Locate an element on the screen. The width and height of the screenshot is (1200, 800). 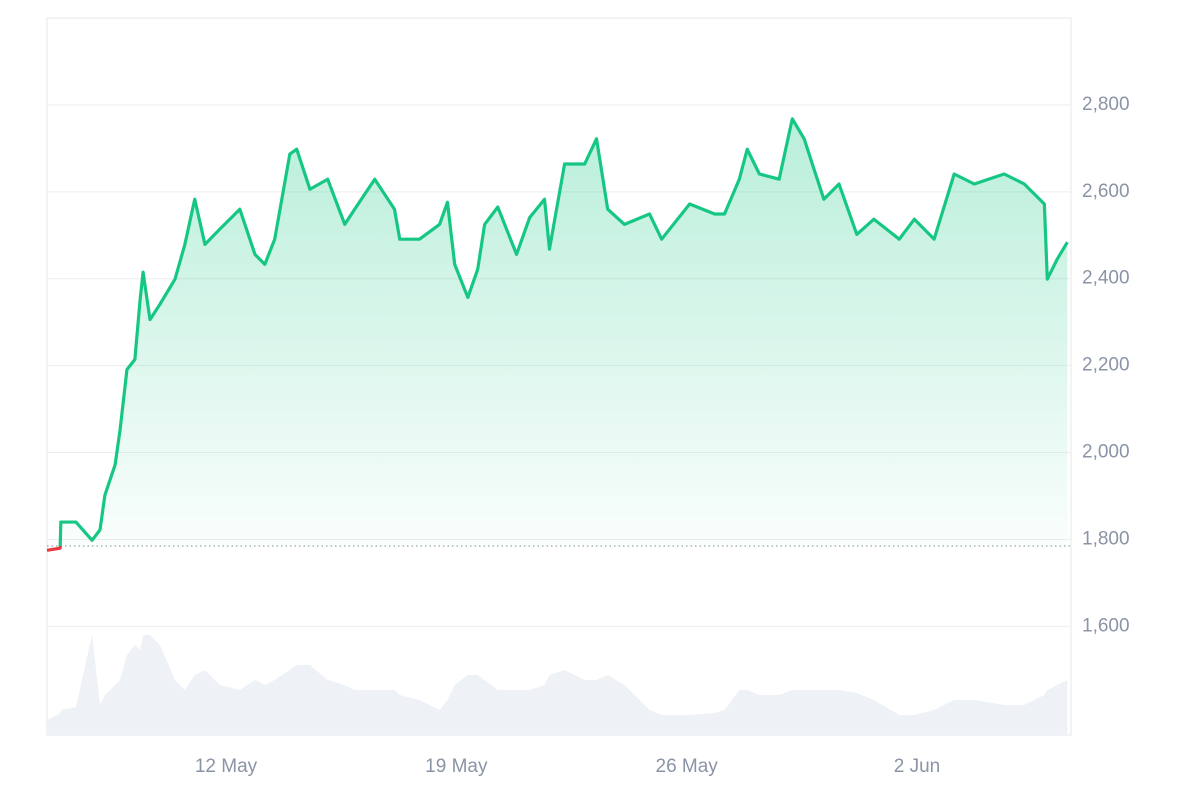
y-tick-label: 2,600 is located at coordinates (1106, 191).